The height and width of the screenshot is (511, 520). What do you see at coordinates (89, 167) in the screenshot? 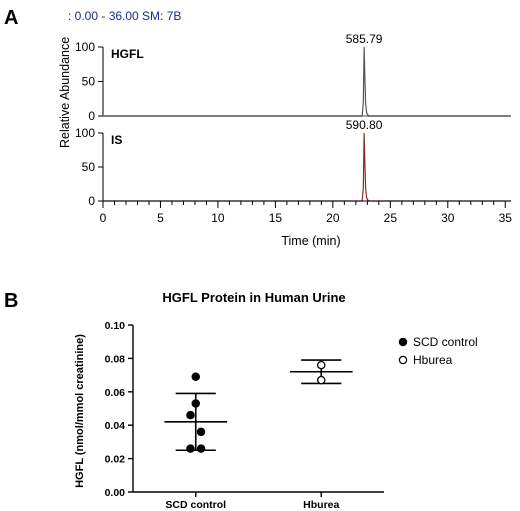
I see `is-y-tick-label: 50` at bounding box center [89, 167].